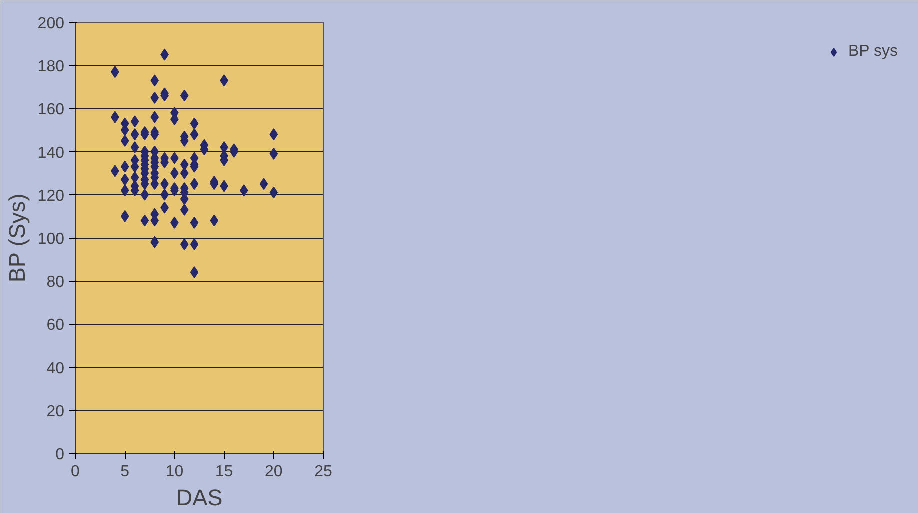 The image size is (918, 513). Describe the element at coordinates (55, 283) in the screenshot. I see `y-tick-label: 80` at that location.